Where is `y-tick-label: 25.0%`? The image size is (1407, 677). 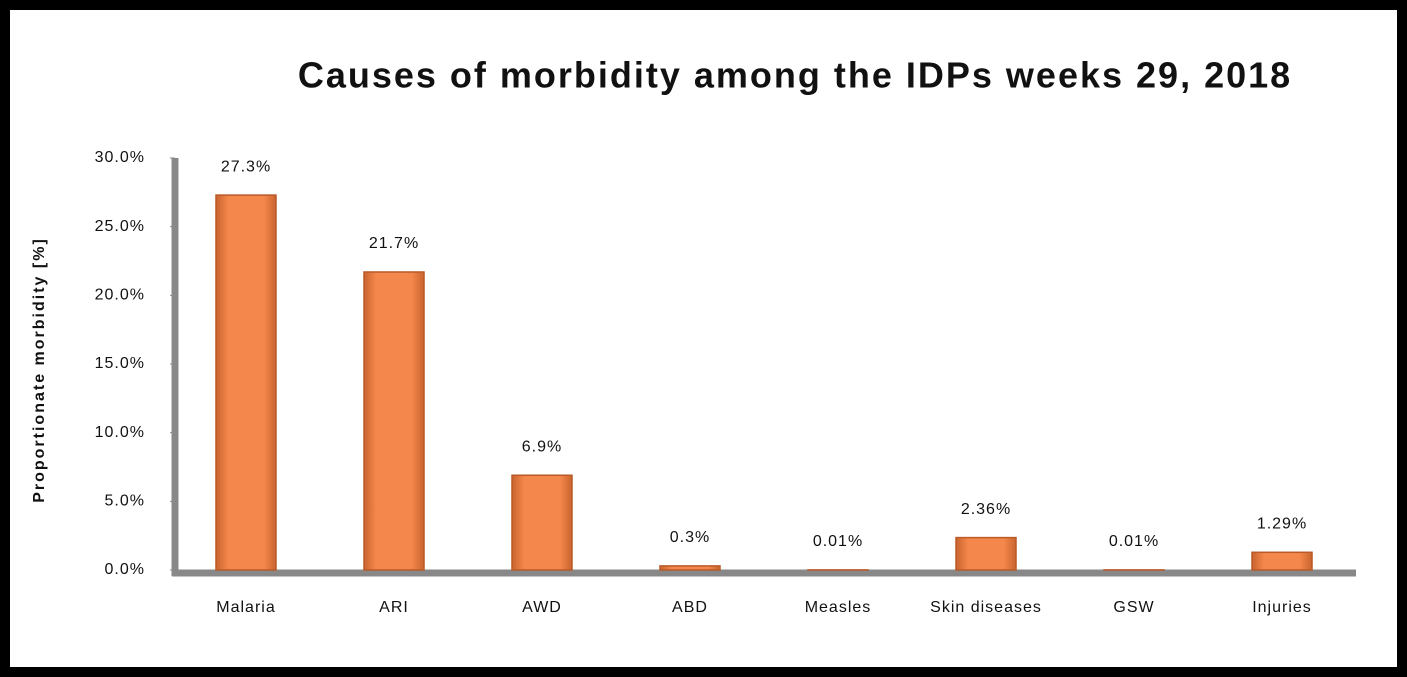 y-tick-label: 25.0% is located at coordinates (120, 226).